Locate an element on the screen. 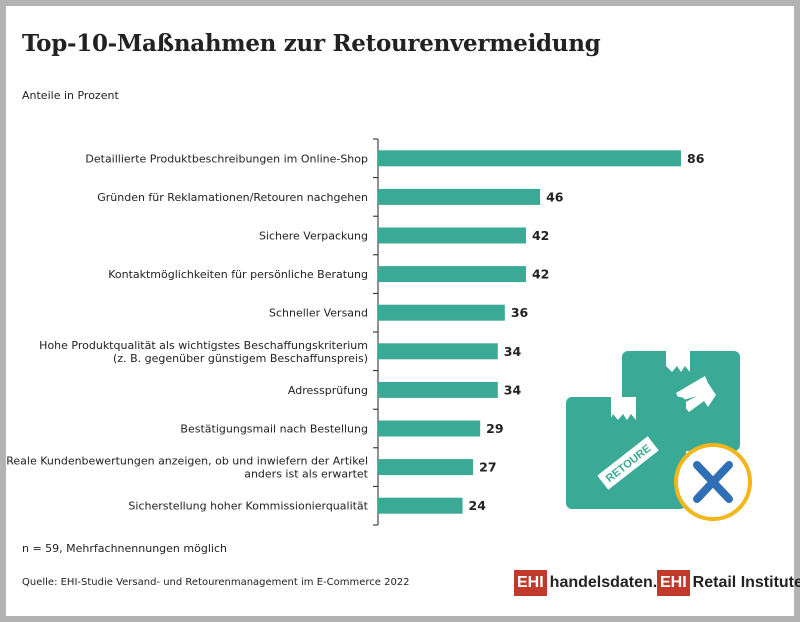  ehi-retail-institute-logo: EHI Retail Institute® is located at coordinates (728, 583).